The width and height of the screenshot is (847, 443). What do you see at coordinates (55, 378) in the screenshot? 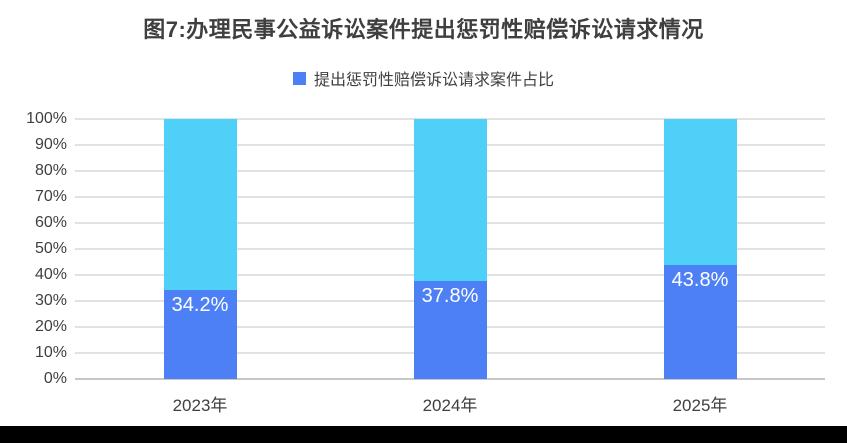
I see `y-tick-label: 0%` at bounding box center [55, 378].